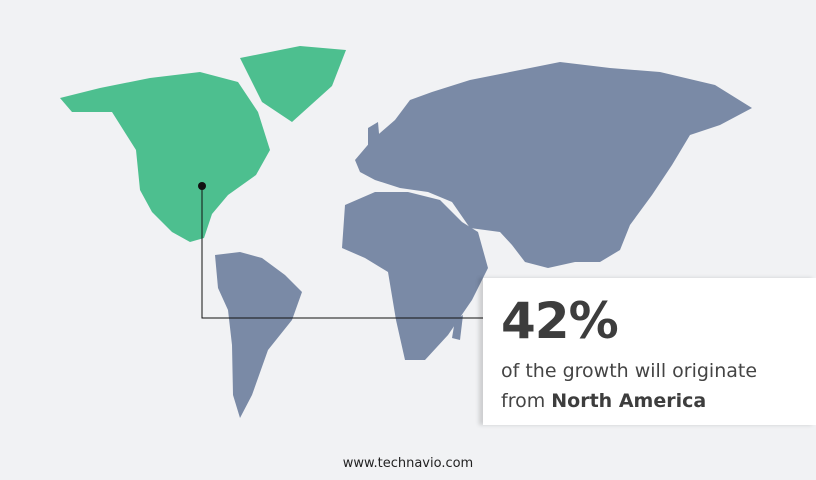  What do you see at coordinates (258, 335) in the screenshot?
I see `region-south-america` at bounding box center [258, 335].